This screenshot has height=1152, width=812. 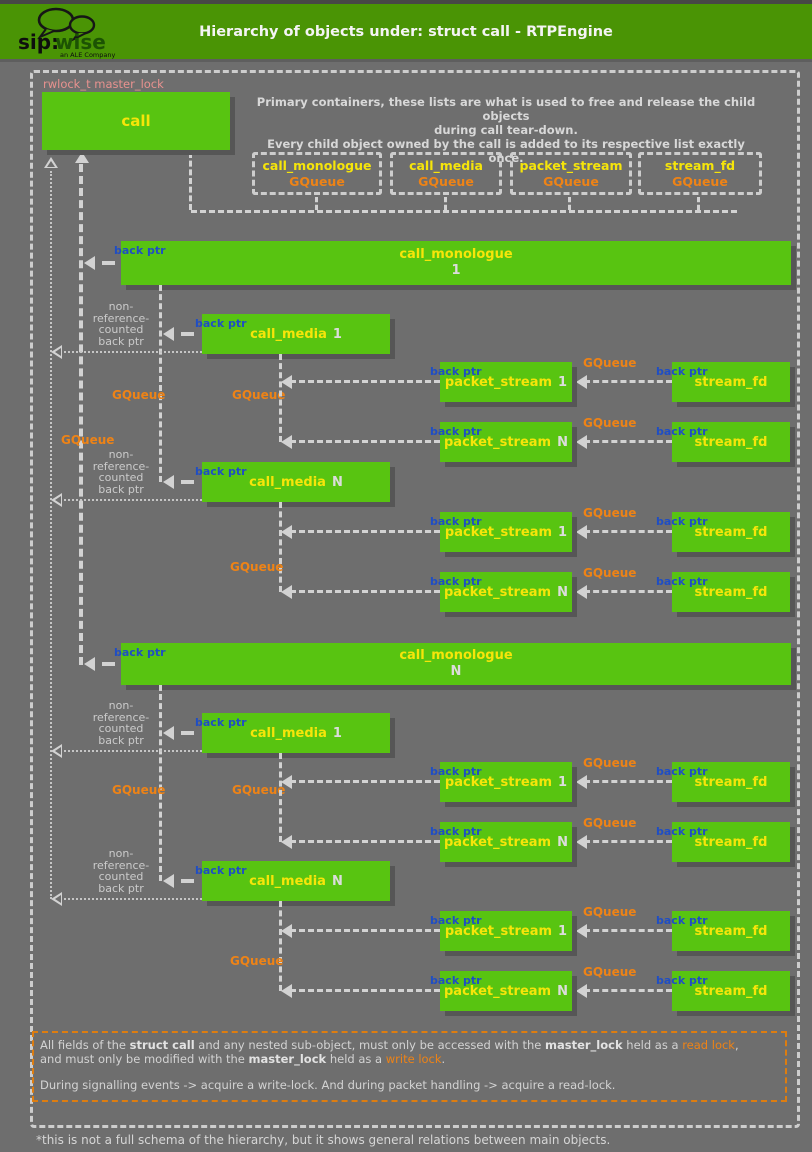 What do you see at coordinates (160, 383) in the screenshot?
I see `monologue1-media-gqueue-rail` at bounding box center [160, 383].